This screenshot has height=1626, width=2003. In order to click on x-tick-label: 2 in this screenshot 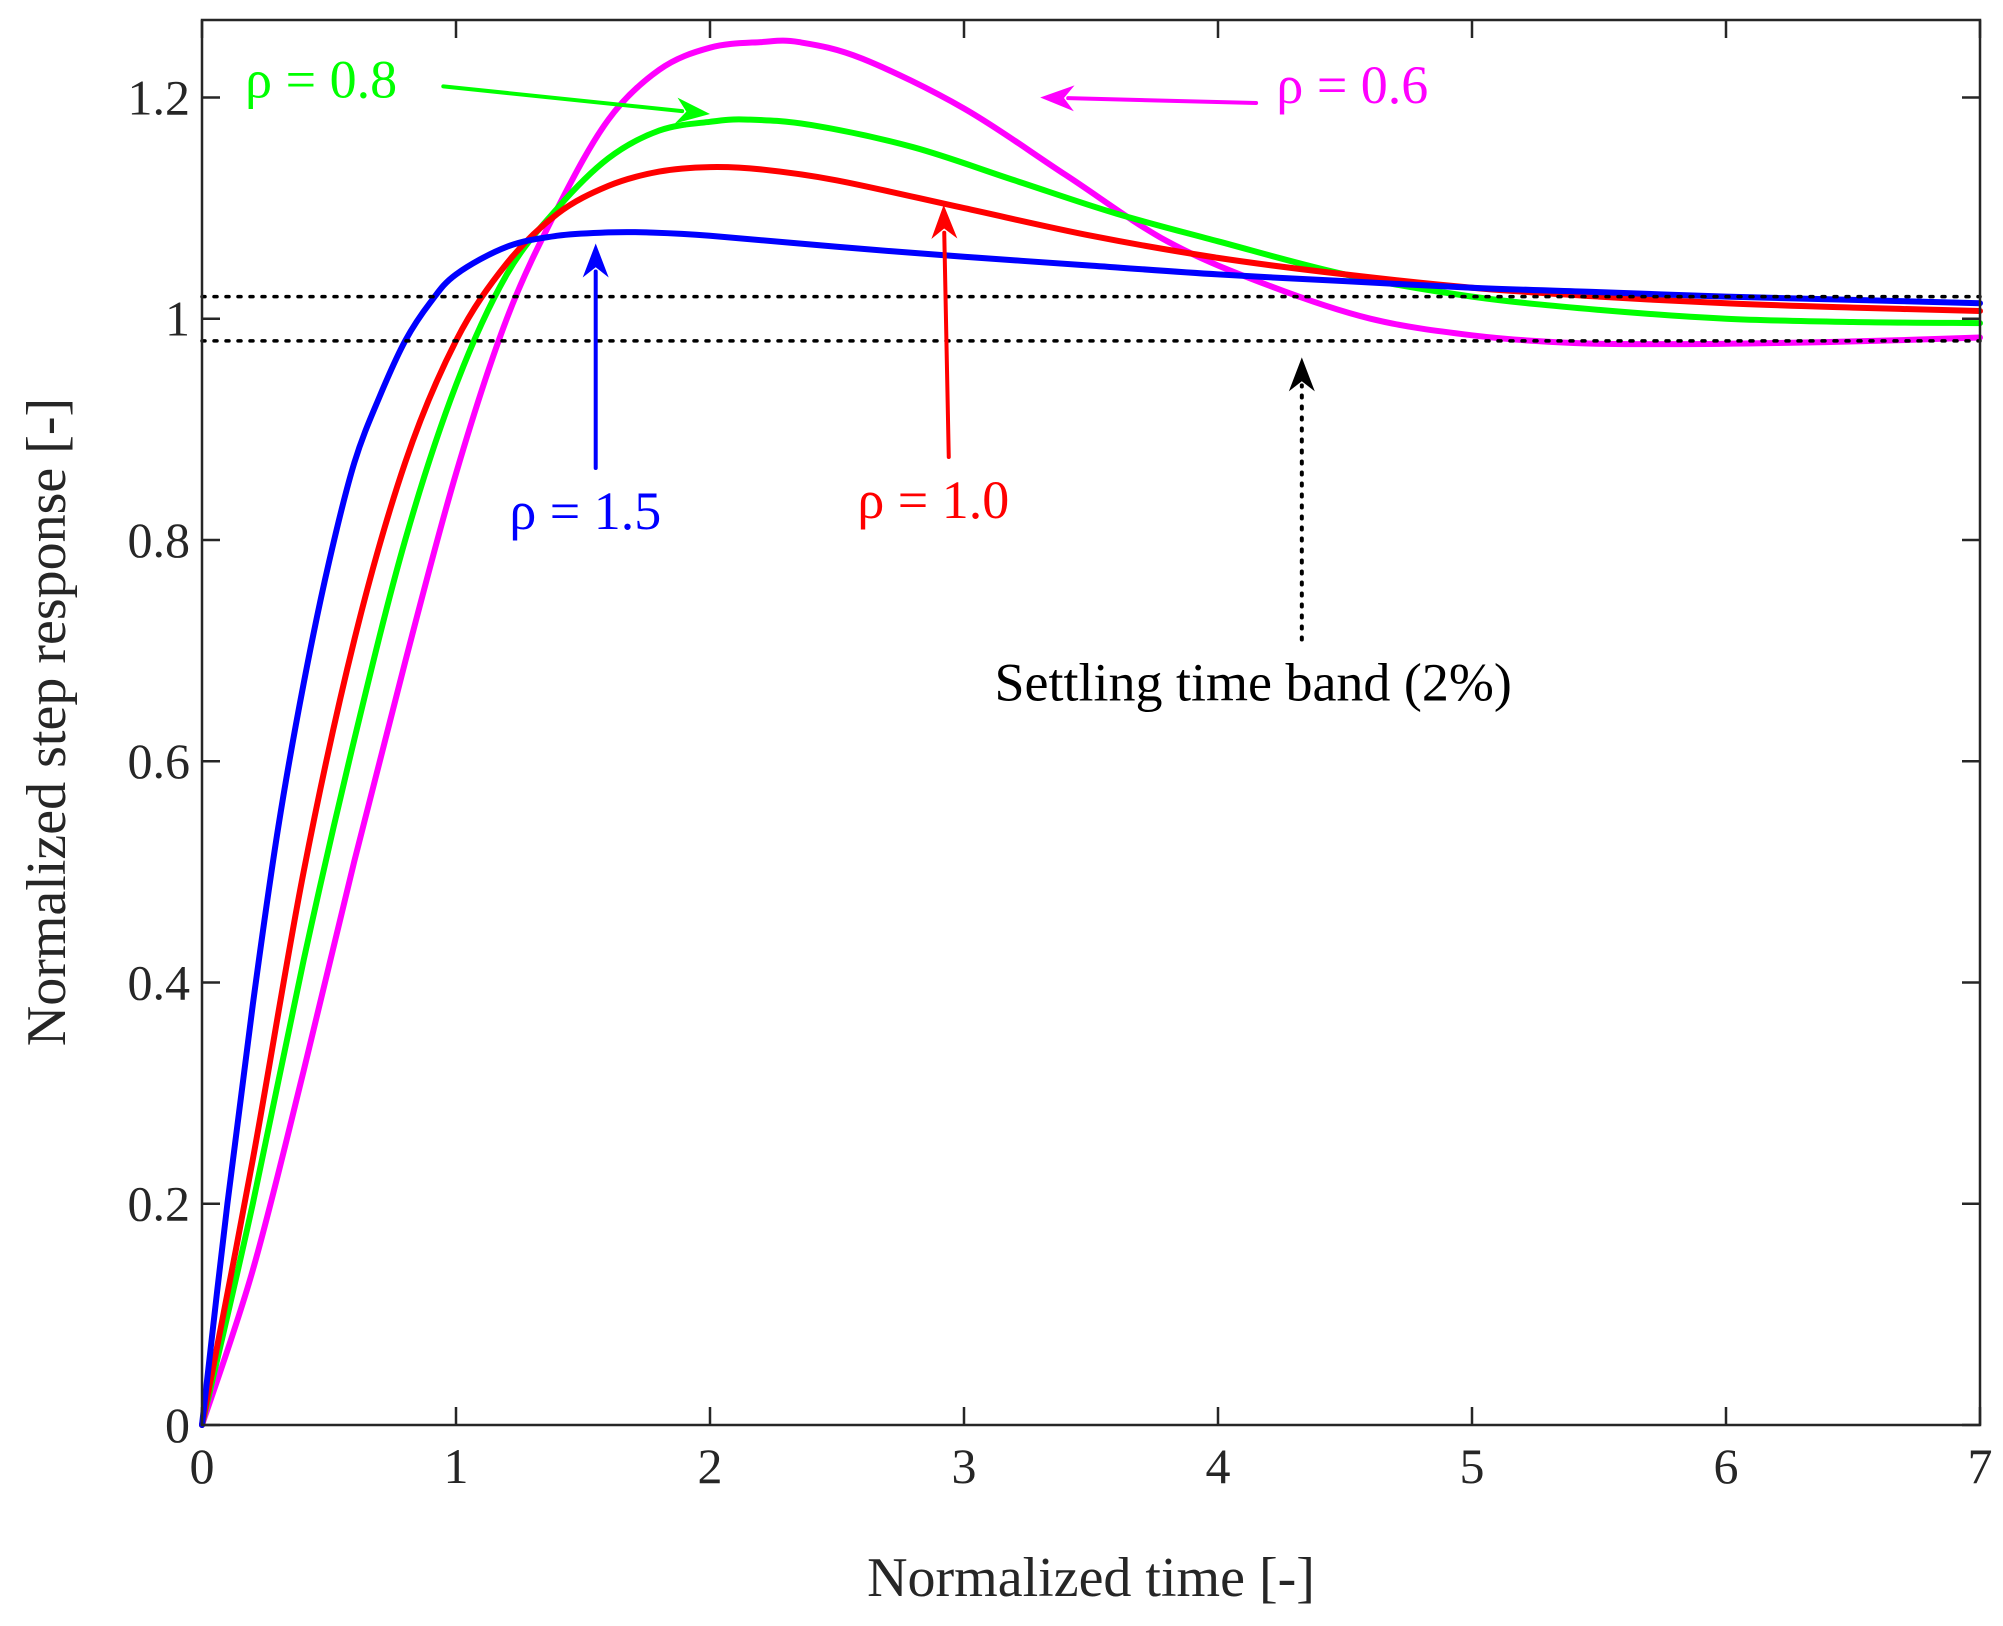, I will do `click(710, 1466)`.